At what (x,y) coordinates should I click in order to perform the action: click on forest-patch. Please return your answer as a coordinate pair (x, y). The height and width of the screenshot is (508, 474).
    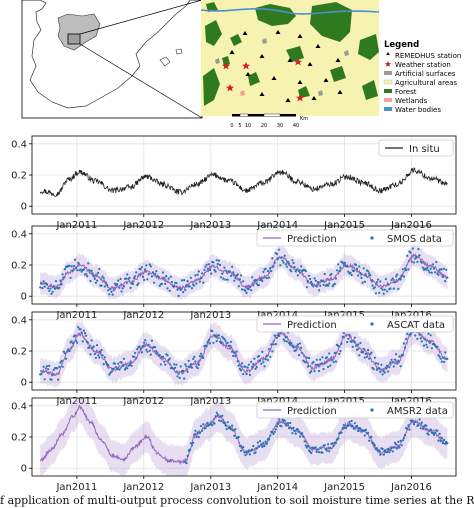
    Looking at the image, I should click on (213, 33).